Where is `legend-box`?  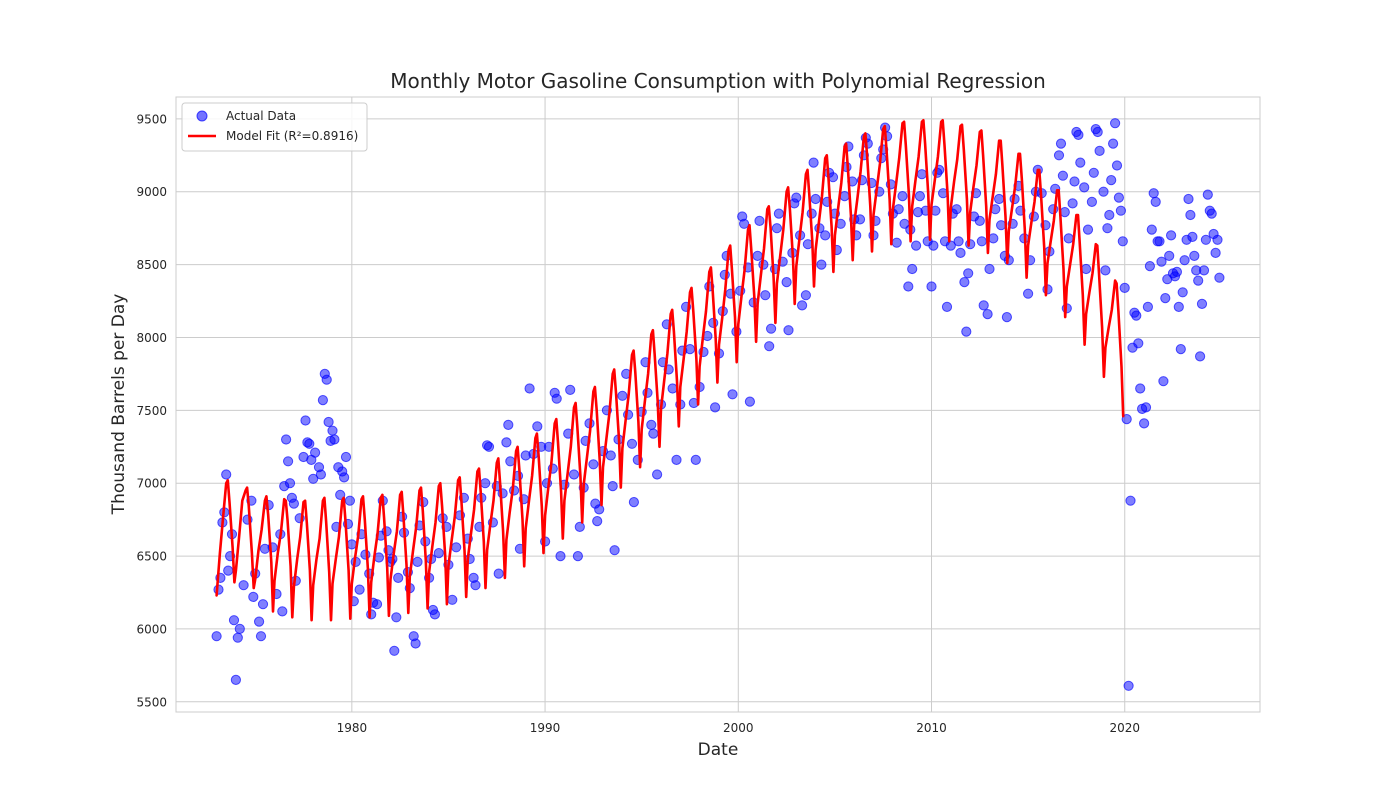
legend-box is located at coordinates (274, 127).